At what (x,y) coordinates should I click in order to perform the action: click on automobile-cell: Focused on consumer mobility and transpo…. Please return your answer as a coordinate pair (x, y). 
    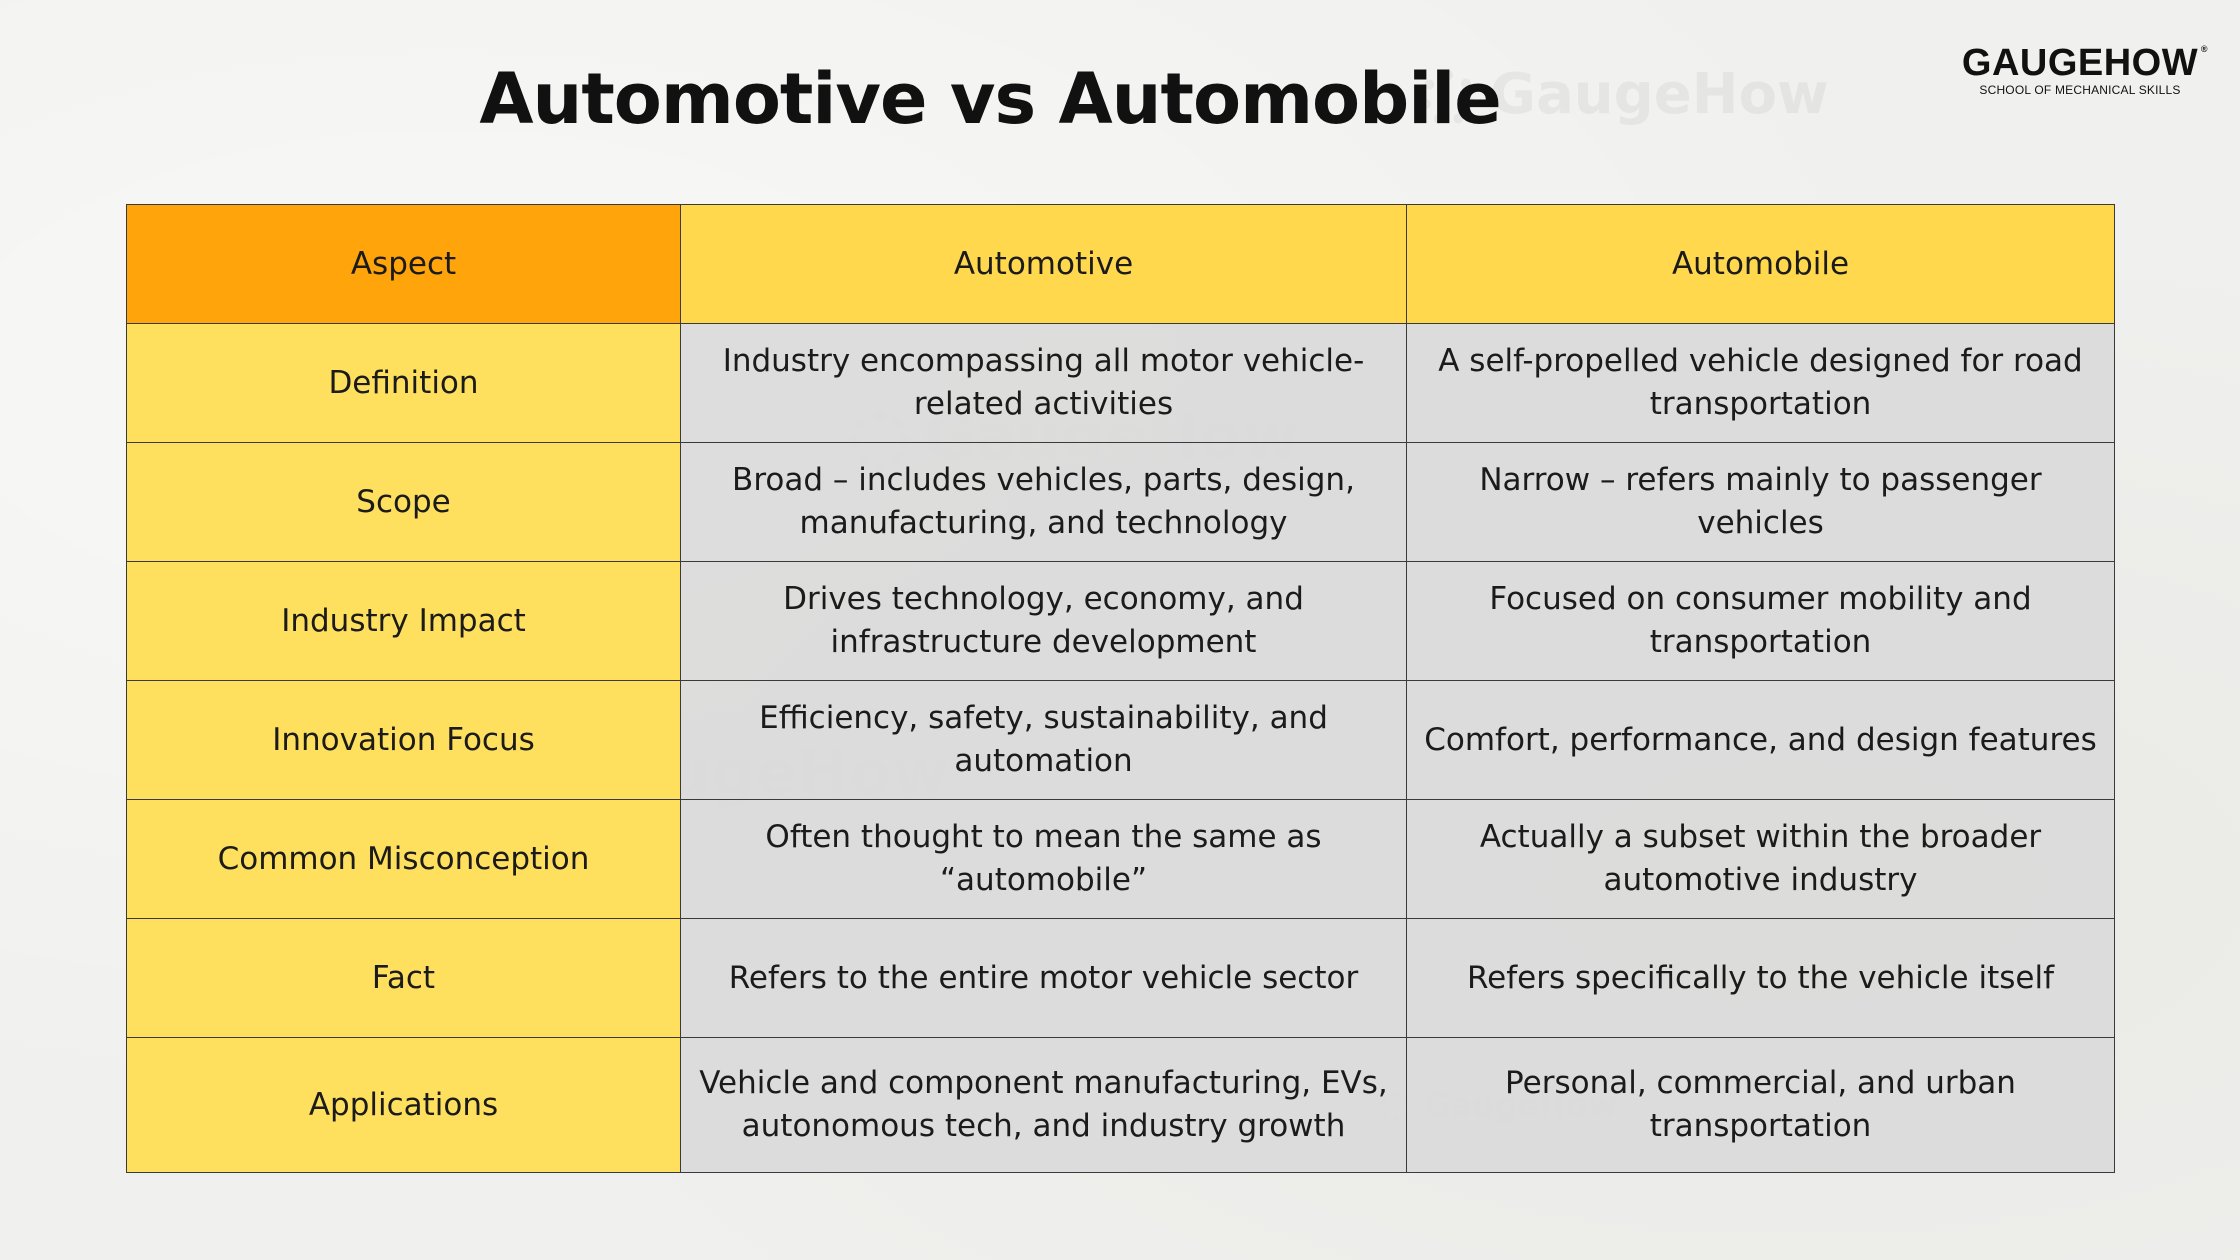
    Looking at the image, I should click on (1760, 621).